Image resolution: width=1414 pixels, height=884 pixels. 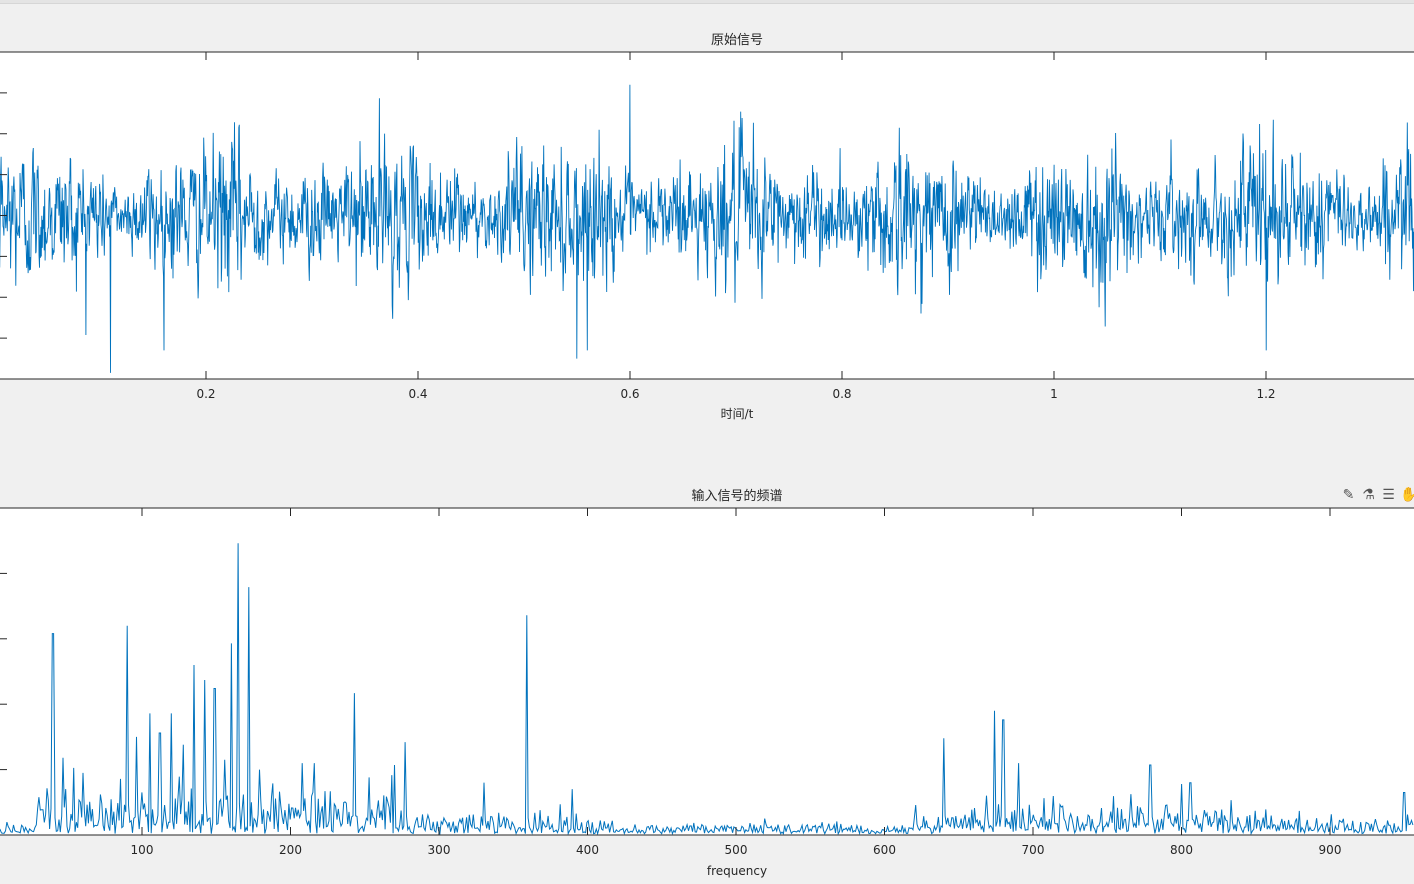 I want to click on top-xlabel: 时间/t, so click(x=737, y=414).